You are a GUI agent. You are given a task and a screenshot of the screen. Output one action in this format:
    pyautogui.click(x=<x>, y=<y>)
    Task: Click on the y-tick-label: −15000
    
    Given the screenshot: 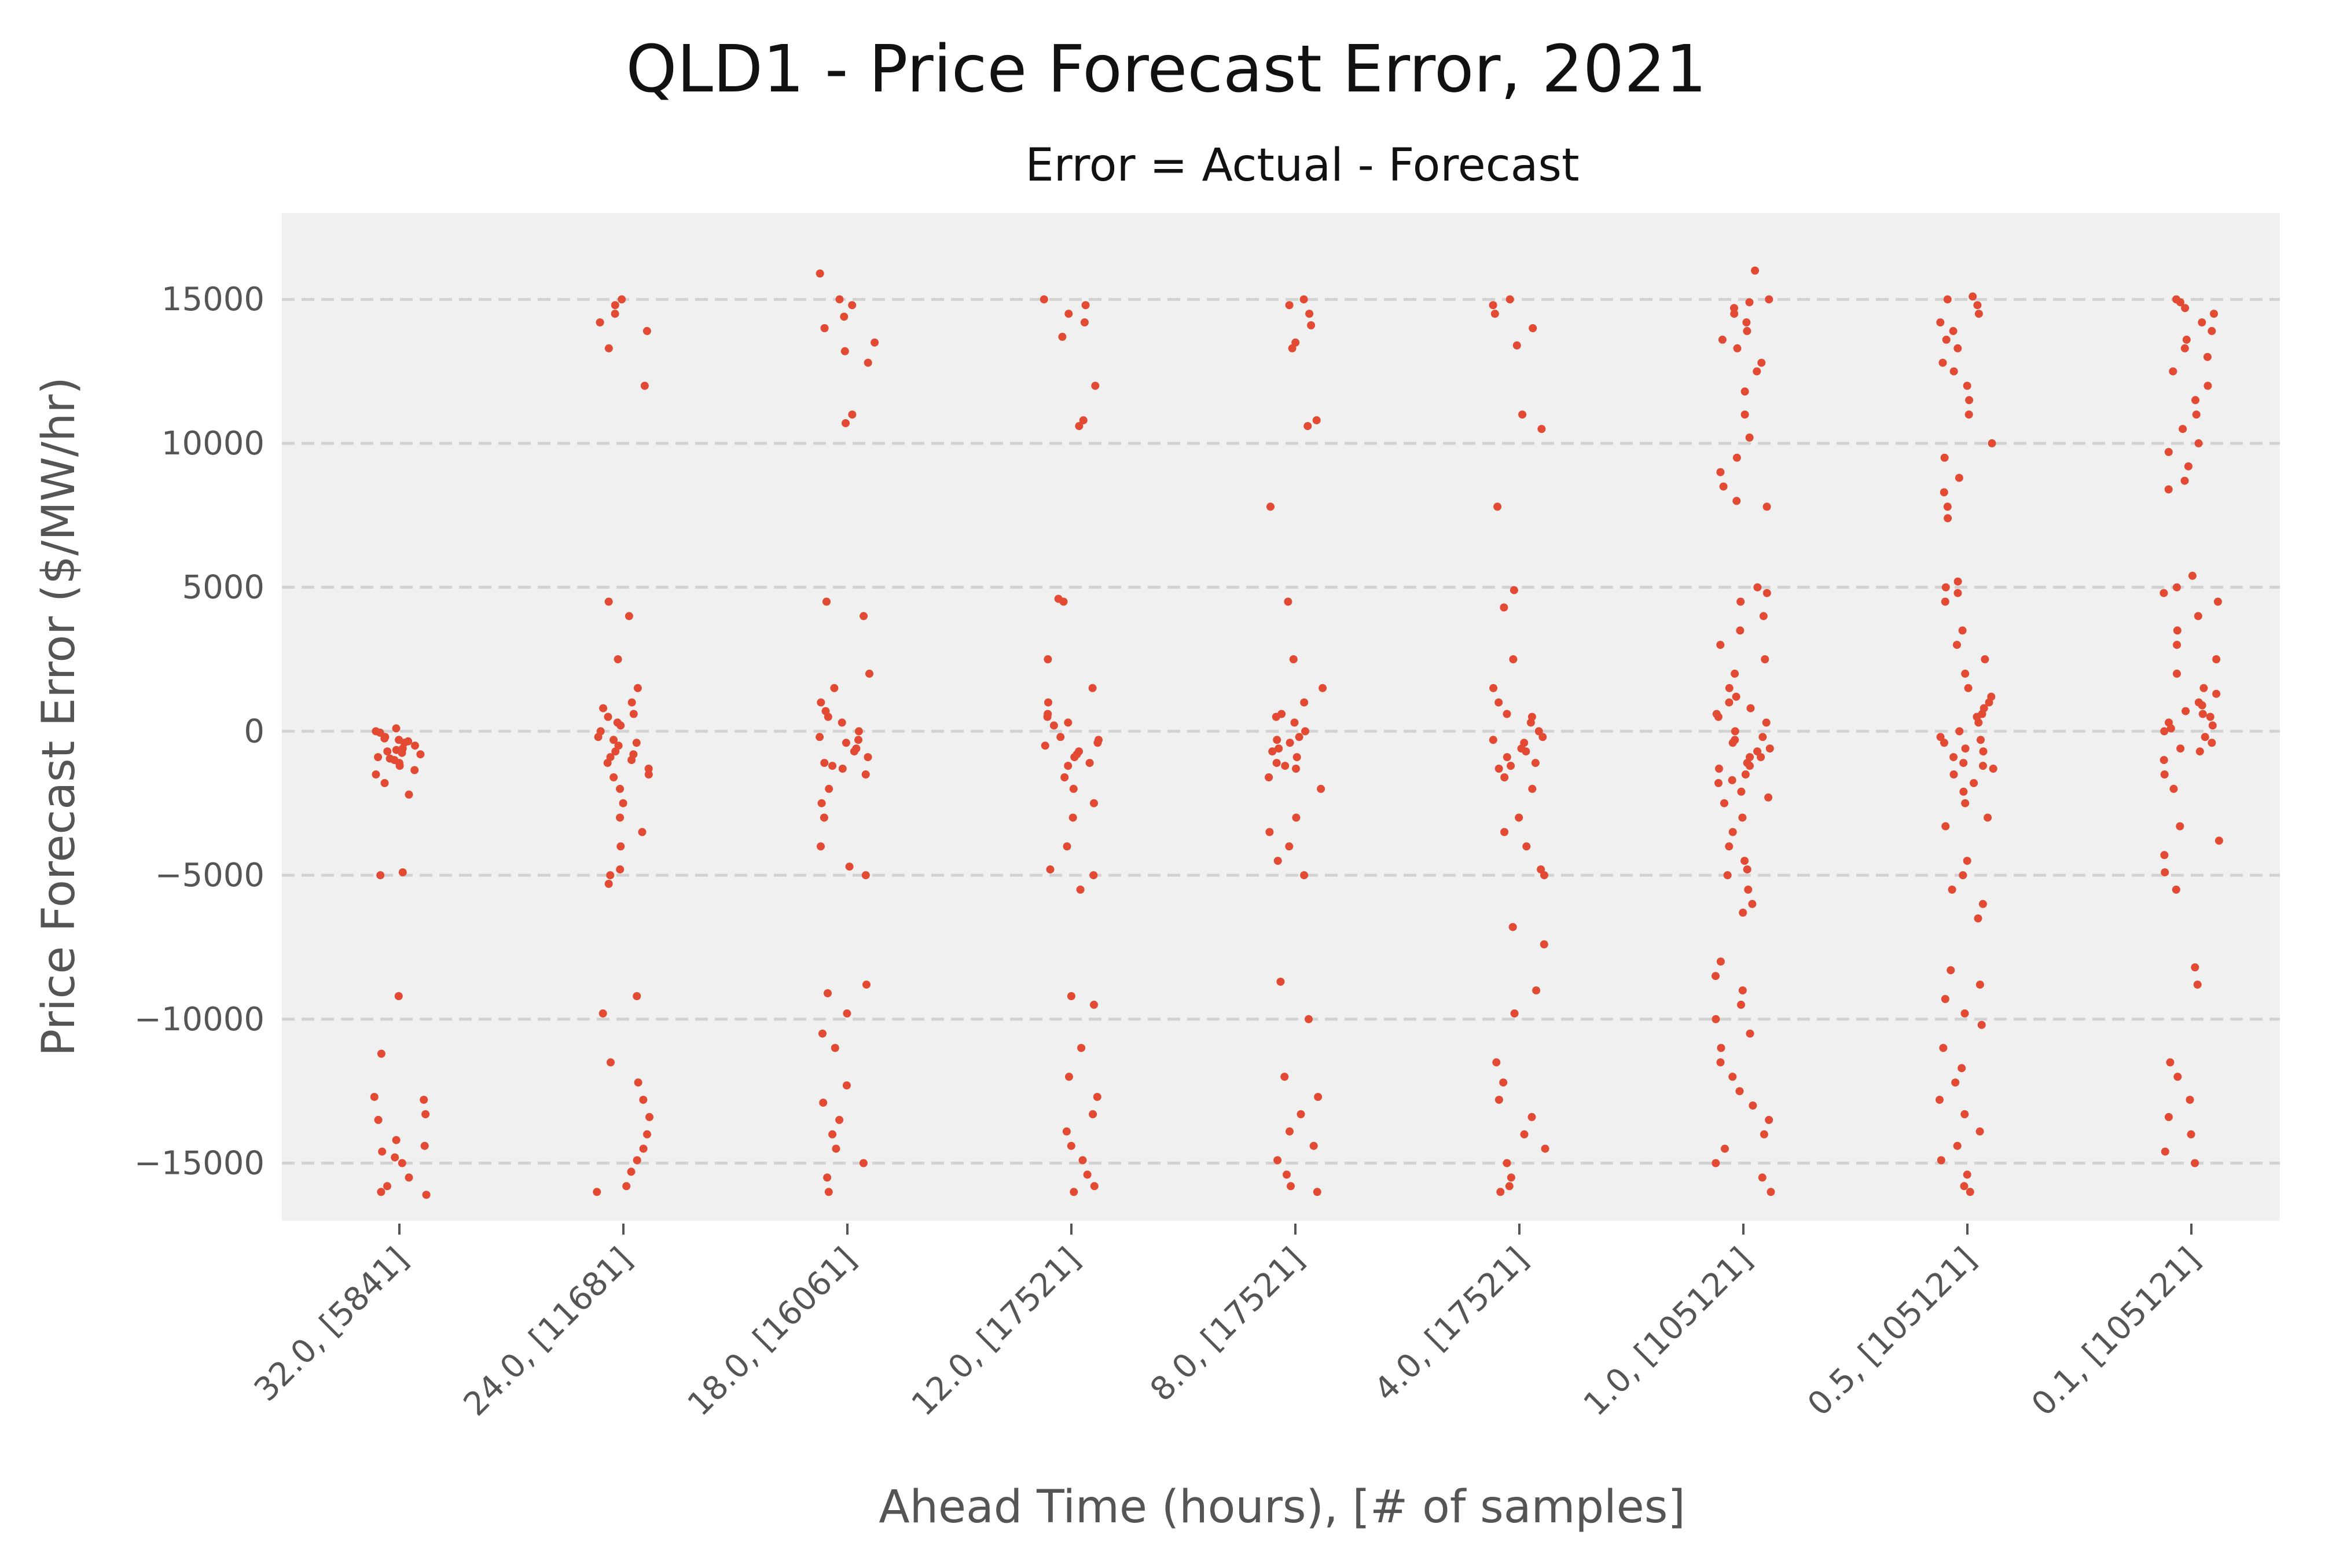 What is the action you would take?
    pyautogui.click(x=199, y=1164)
    